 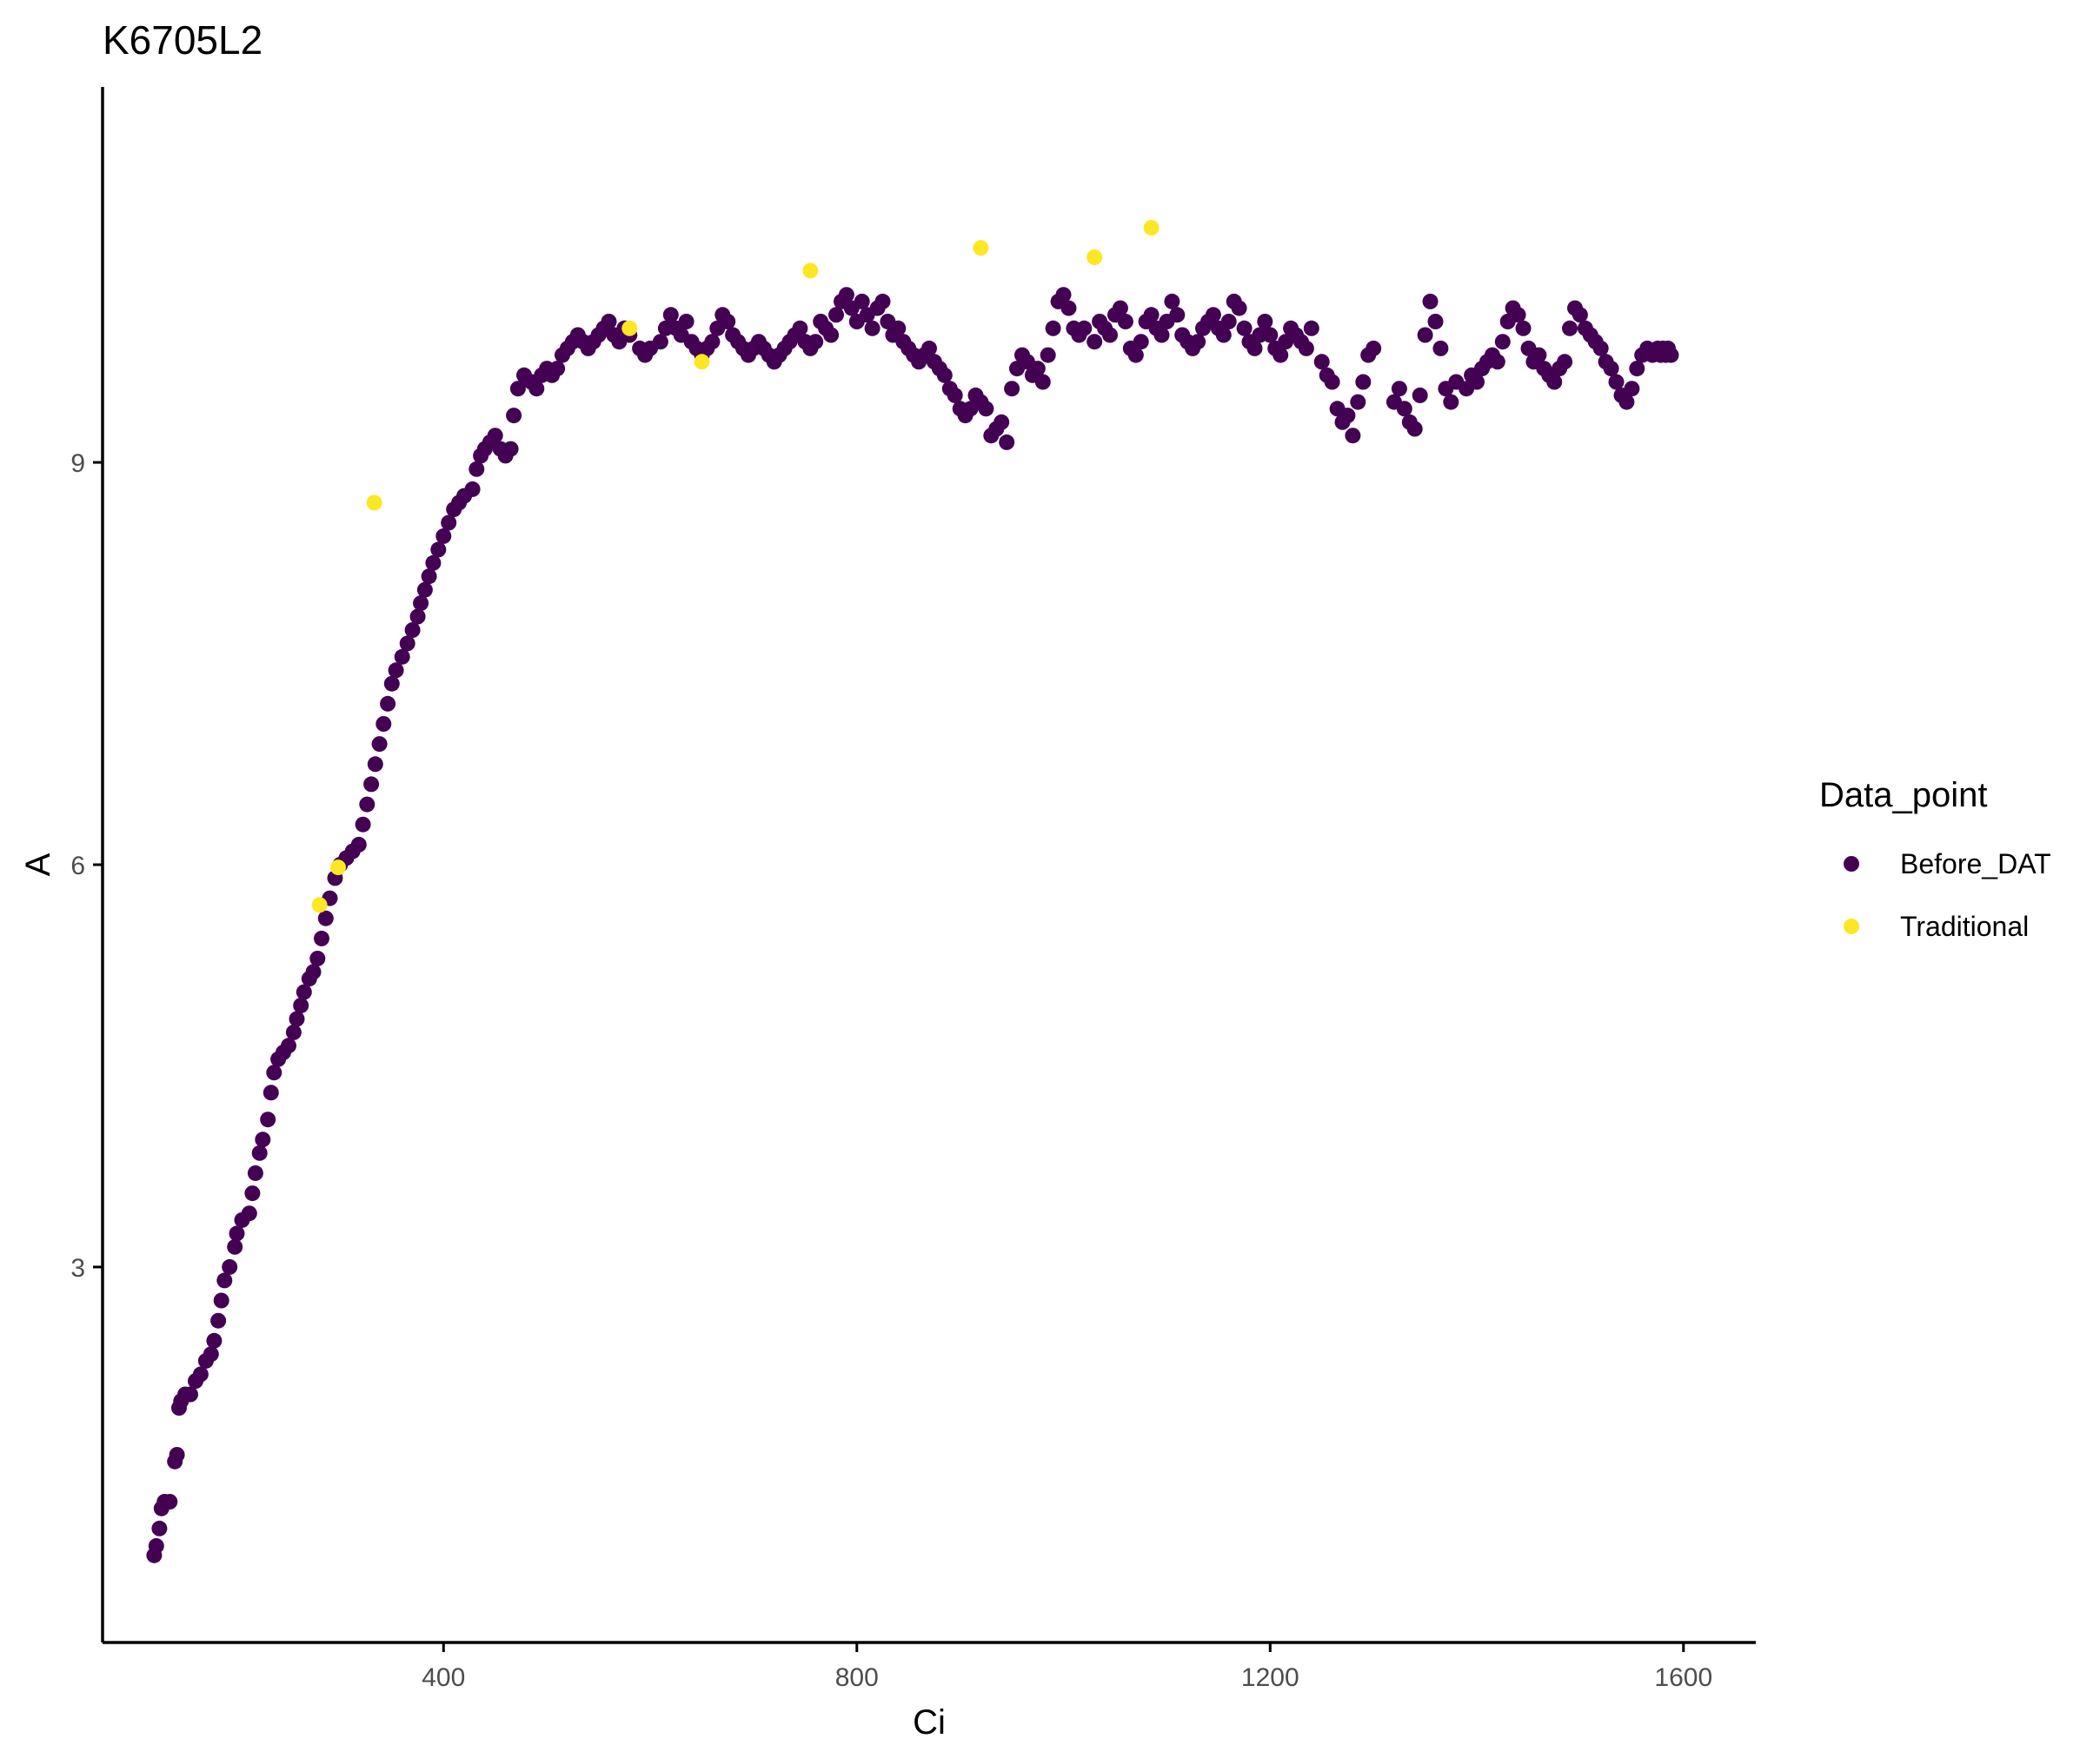 What do you see at coordinates (857, 1677) in the screenshot?
I see `x-tick-label: 800` at bounding box center [857, 1677].